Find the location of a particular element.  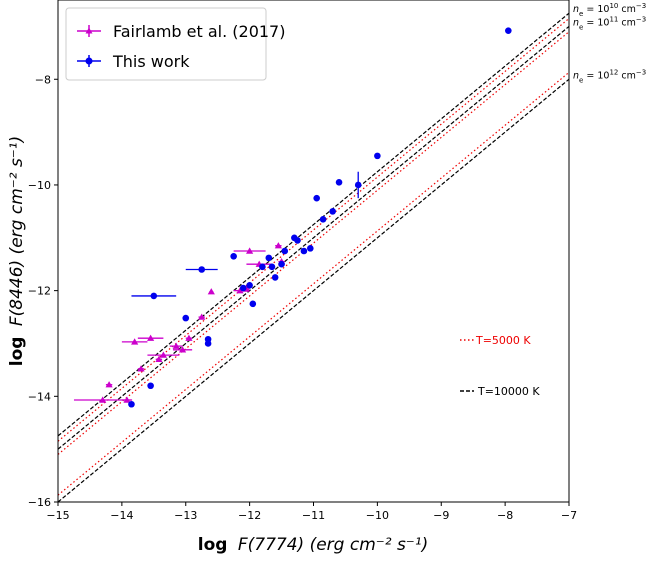

annotation-10000-label: T=10000 K is located at coordinates (508, 391).